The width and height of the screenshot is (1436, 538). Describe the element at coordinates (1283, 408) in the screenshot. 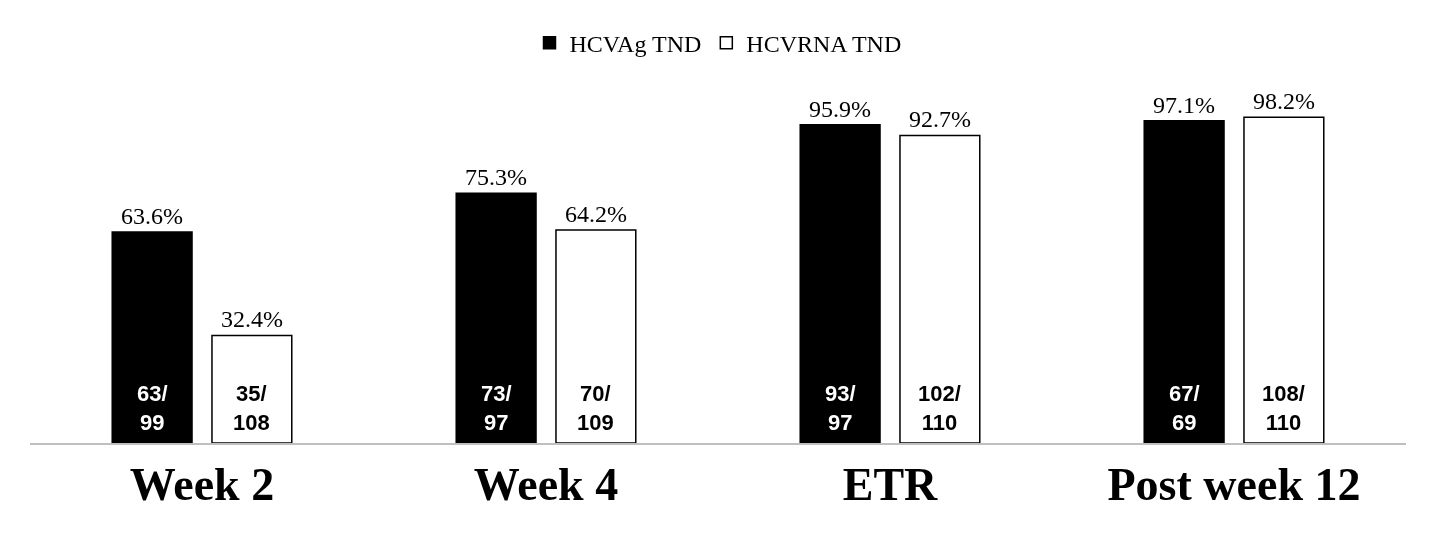

I see `annotation: 108/110` at that location.